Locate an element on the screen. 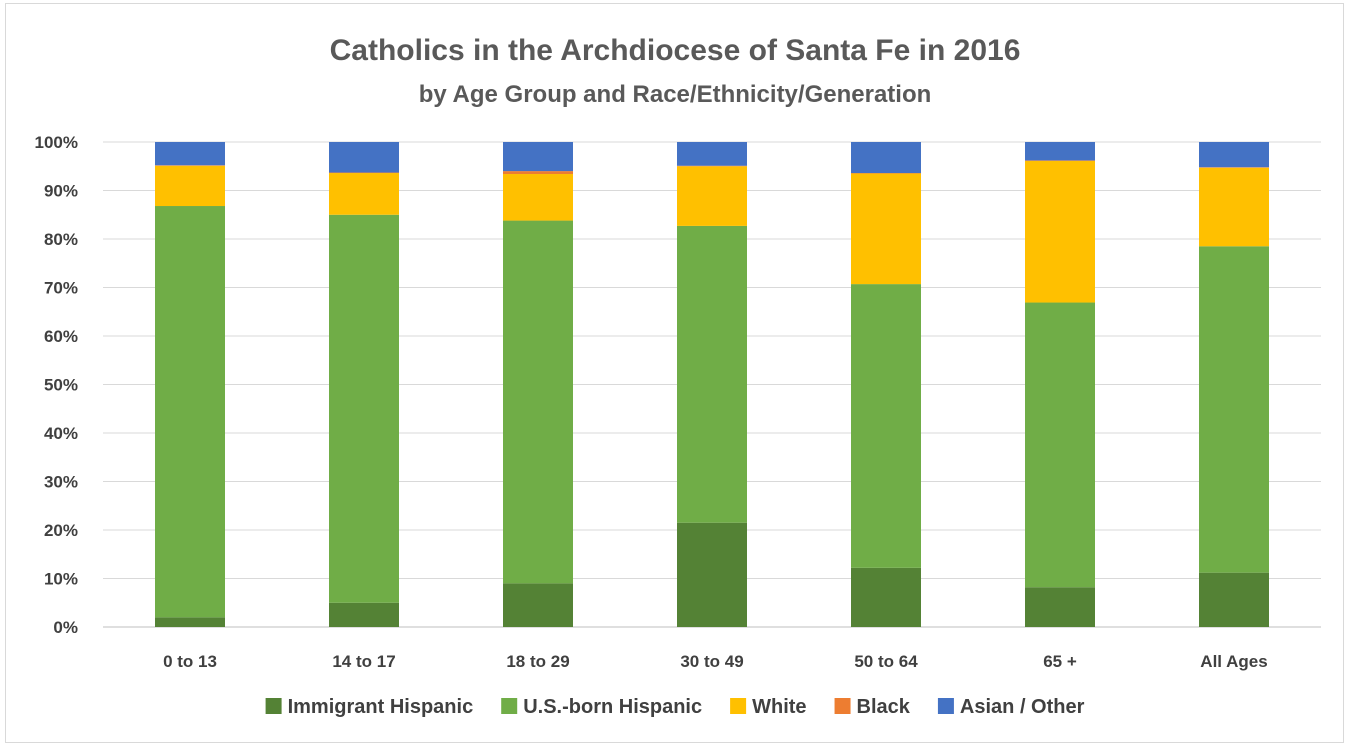 This screenshot has width=1351, height=749. legend-item: Black is located at coordinates (872, 707).